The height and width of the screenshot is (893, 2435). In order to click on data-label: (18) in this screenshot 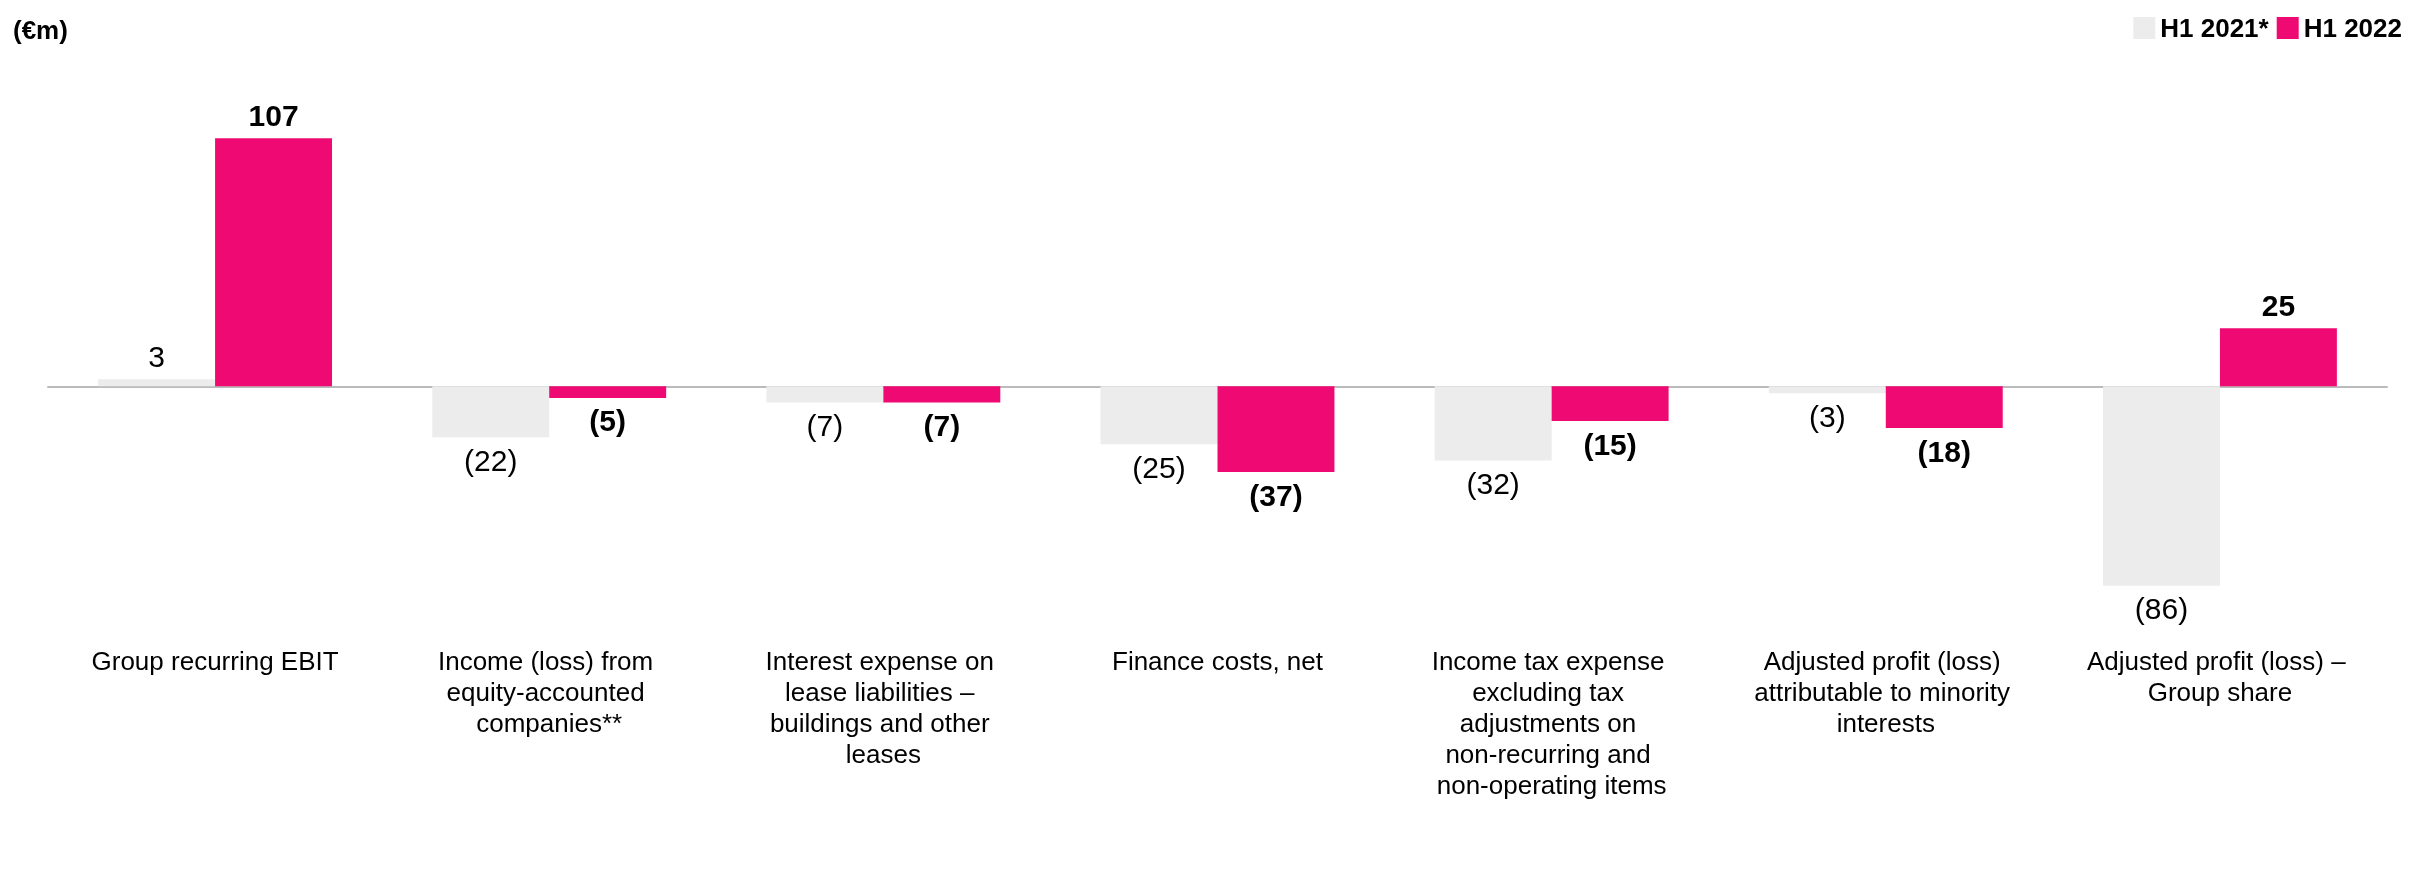, I will do `click(1944, 451)`.